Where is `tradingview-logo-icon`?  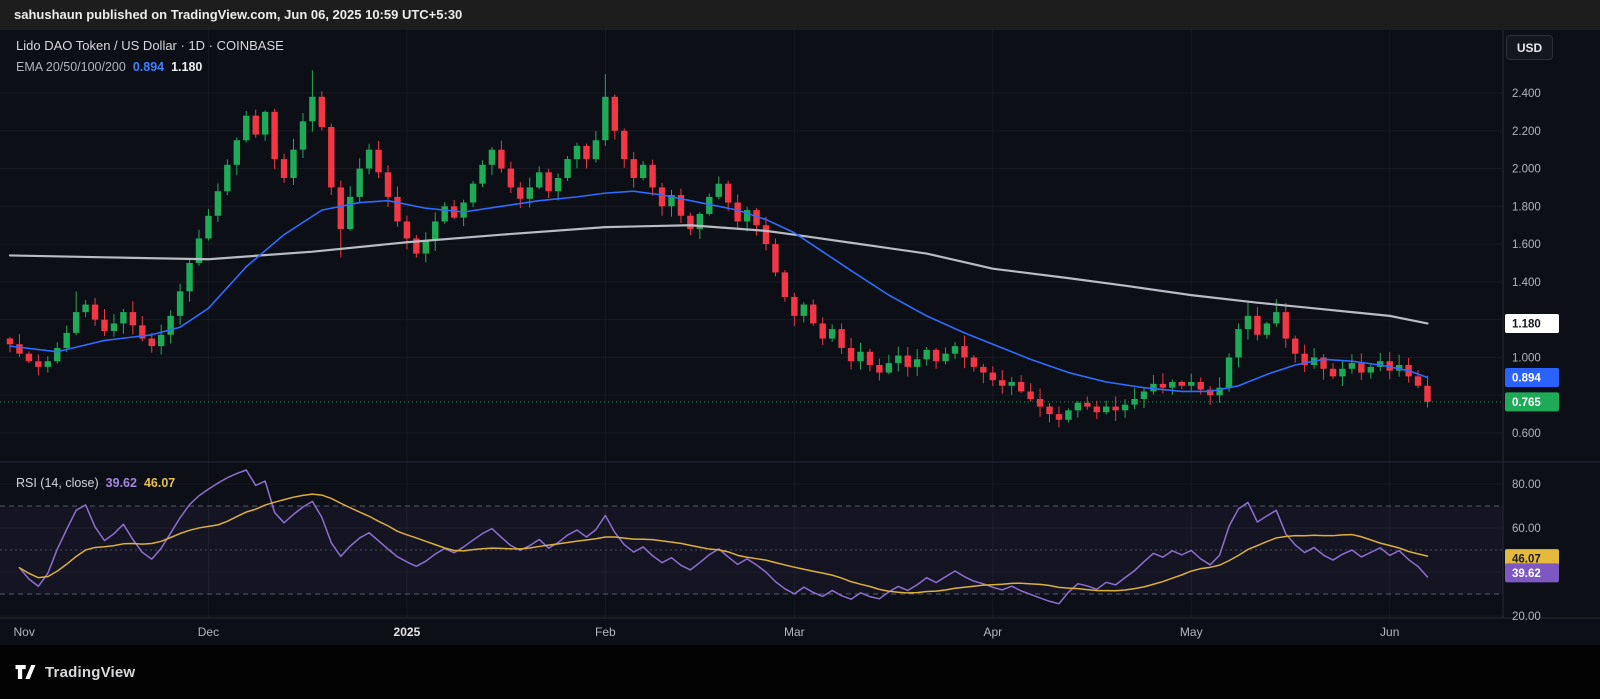 tradingview-logo-icon is located at coordinates (25, 672).